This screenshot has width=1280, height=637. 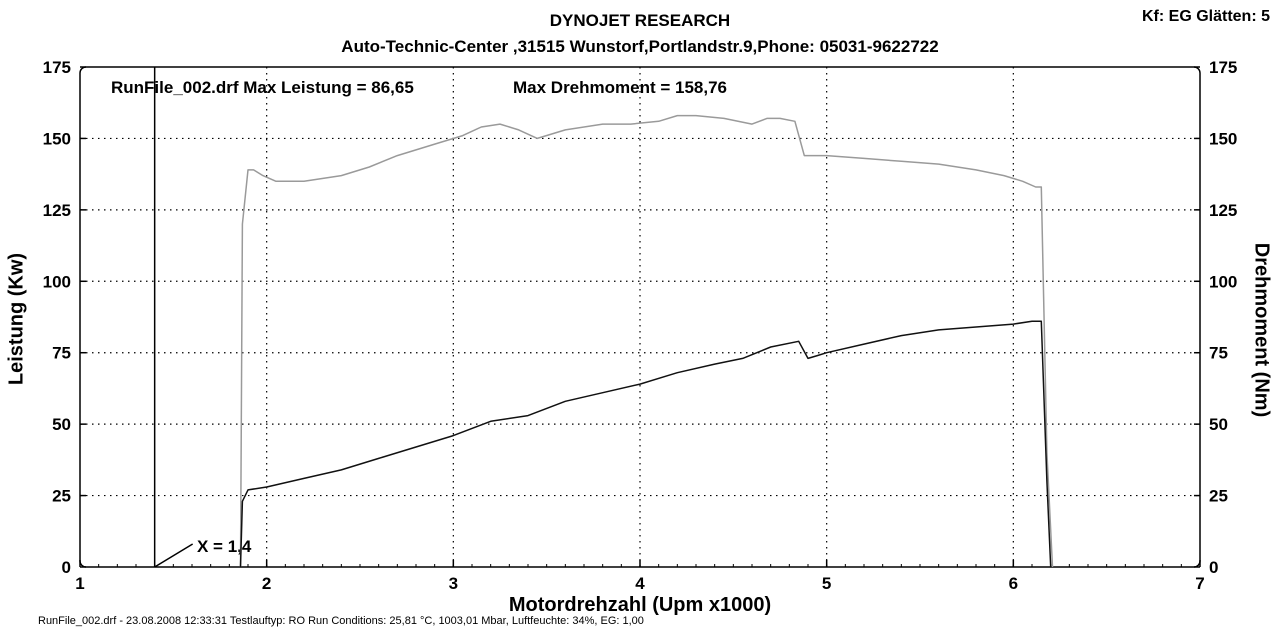 I want to click on x-tick-label: 4, so click(x=640, y=583).